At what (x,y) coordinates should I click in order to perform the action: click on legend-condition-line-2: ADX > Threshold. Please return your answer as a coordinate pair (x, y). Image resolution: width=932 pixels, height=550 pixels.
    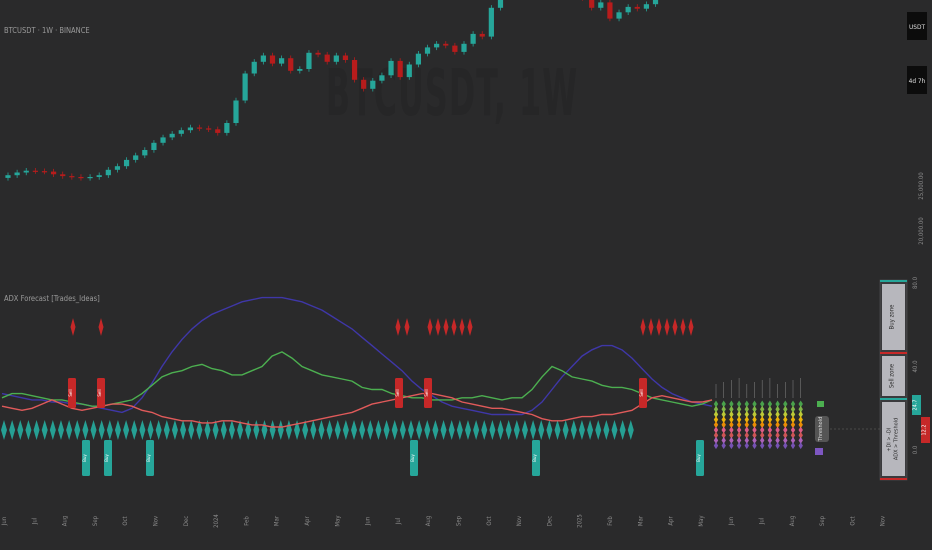
    Looking at the image, I should click on (897, 439).